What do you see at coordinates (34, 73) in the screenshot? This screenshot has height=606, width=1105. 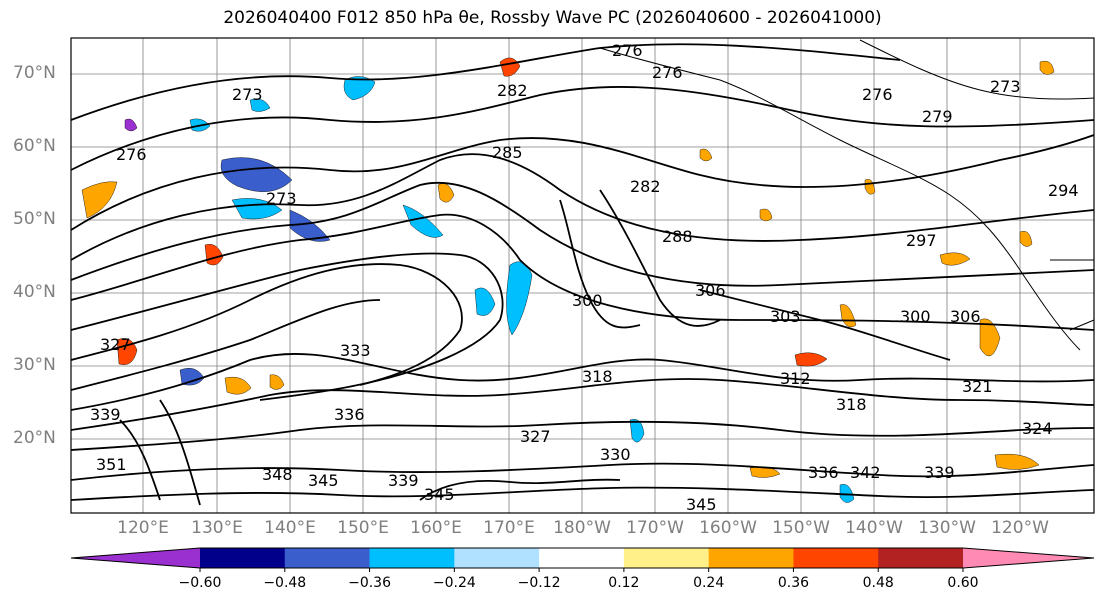 I see `latitude-label: 70°N` at bounding box center [34, 73].